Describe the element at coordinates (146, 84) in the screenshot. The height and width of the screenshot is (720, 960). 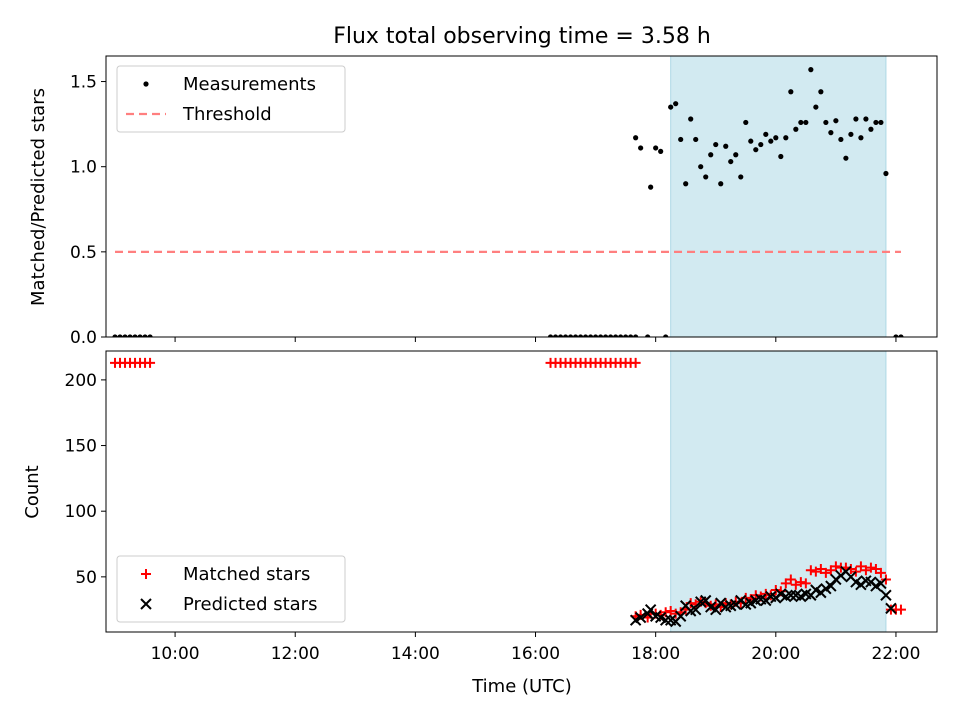
I see `legend-measurement-marker` at that location.